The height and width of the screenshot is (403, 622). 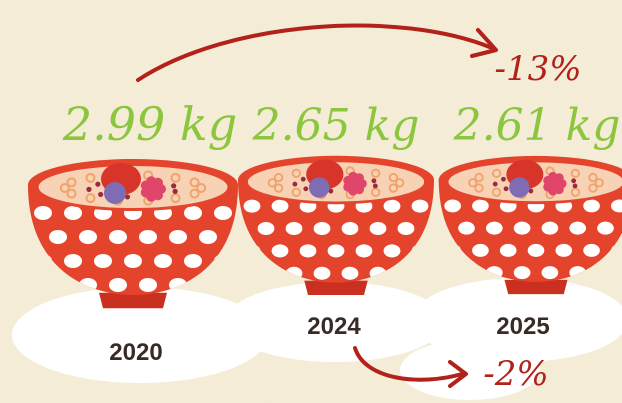 I want to click on value-label-2020: 2.99 kg, so click(x=149, y=124).